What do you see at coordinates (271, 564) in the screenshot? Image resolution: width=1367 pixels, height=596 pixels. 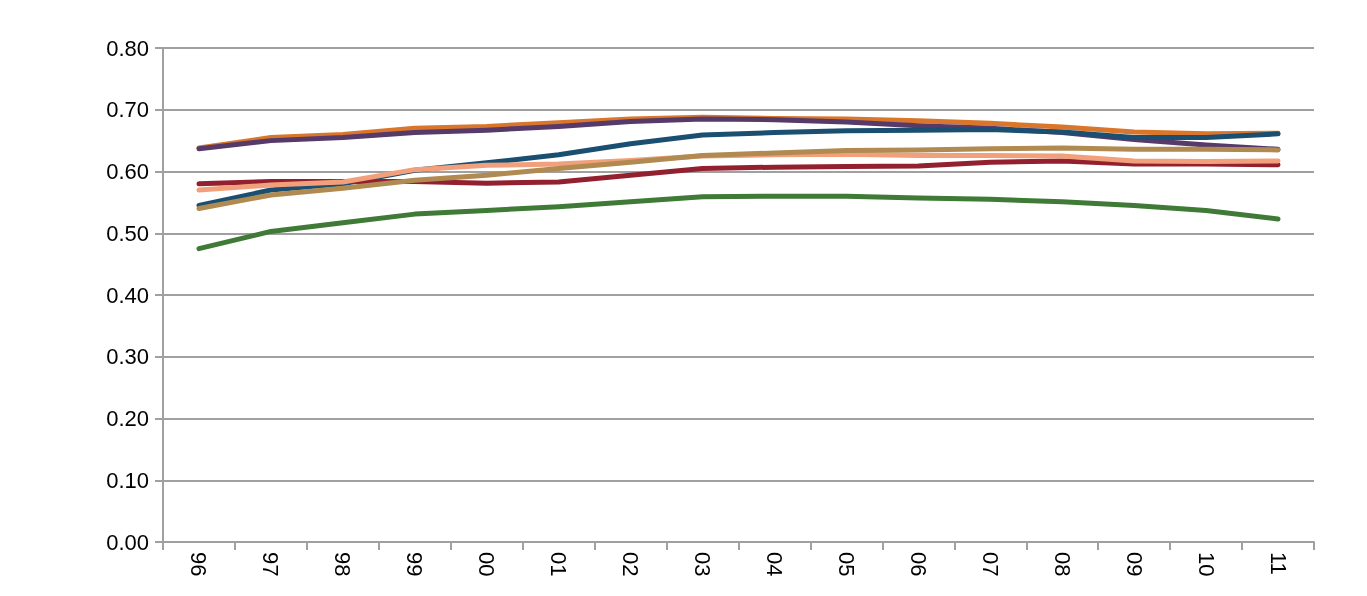 I see `x-tick-label: 97` at bounding box center [271, 564].